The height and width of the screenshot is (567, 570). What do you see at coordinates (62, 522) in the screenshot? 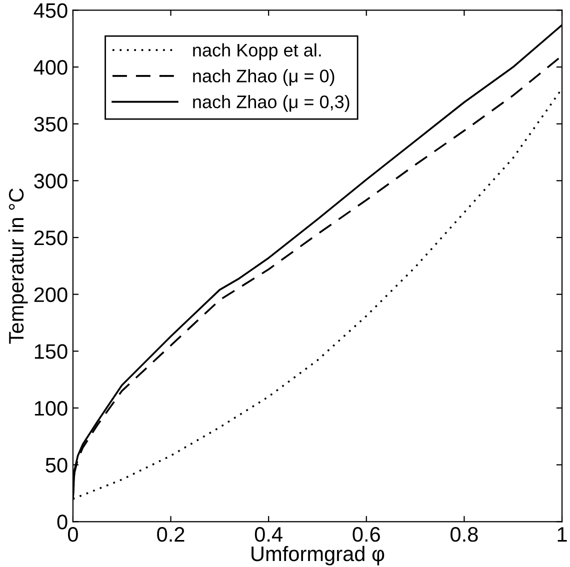
I see `y-tick-label: 0` at bounding box center [62, 522].